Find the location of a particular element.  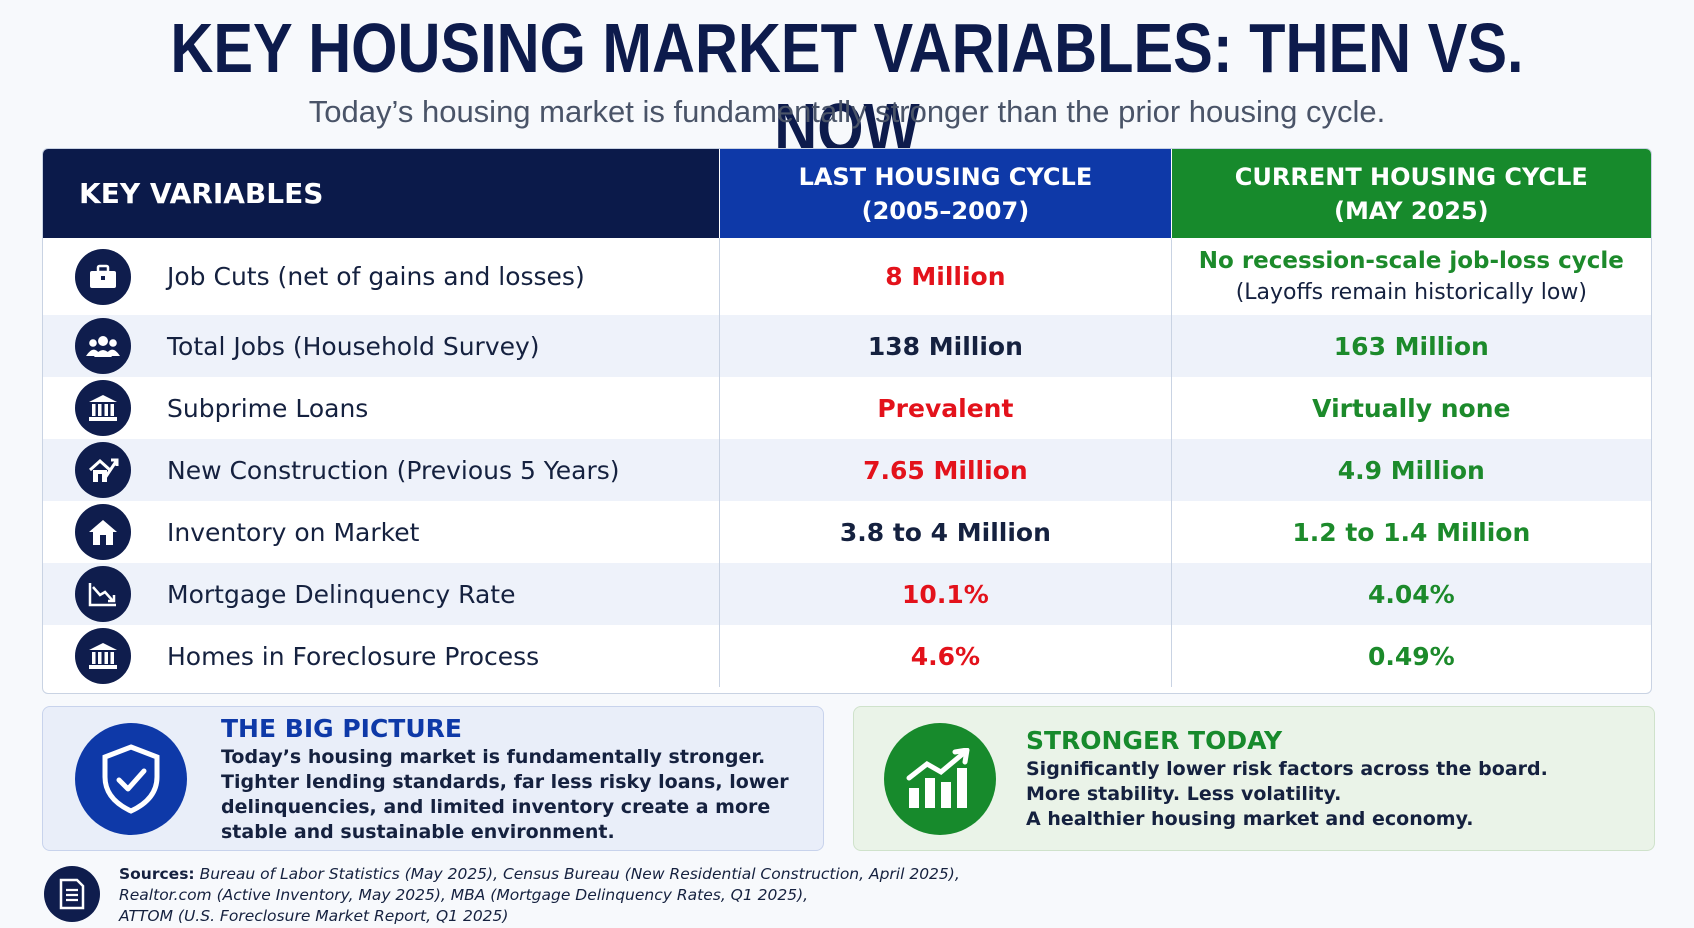

table-row: Homes in Foreclosure Process 4.6% 0.49% is located at coordinates (847, 656).